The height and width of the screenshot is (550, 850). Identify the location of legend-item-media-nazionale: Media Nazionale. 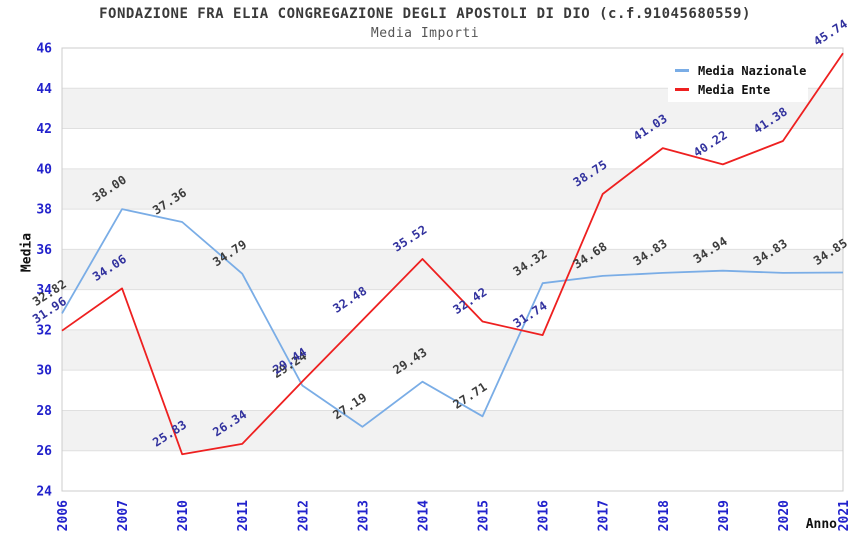
(738, 70).